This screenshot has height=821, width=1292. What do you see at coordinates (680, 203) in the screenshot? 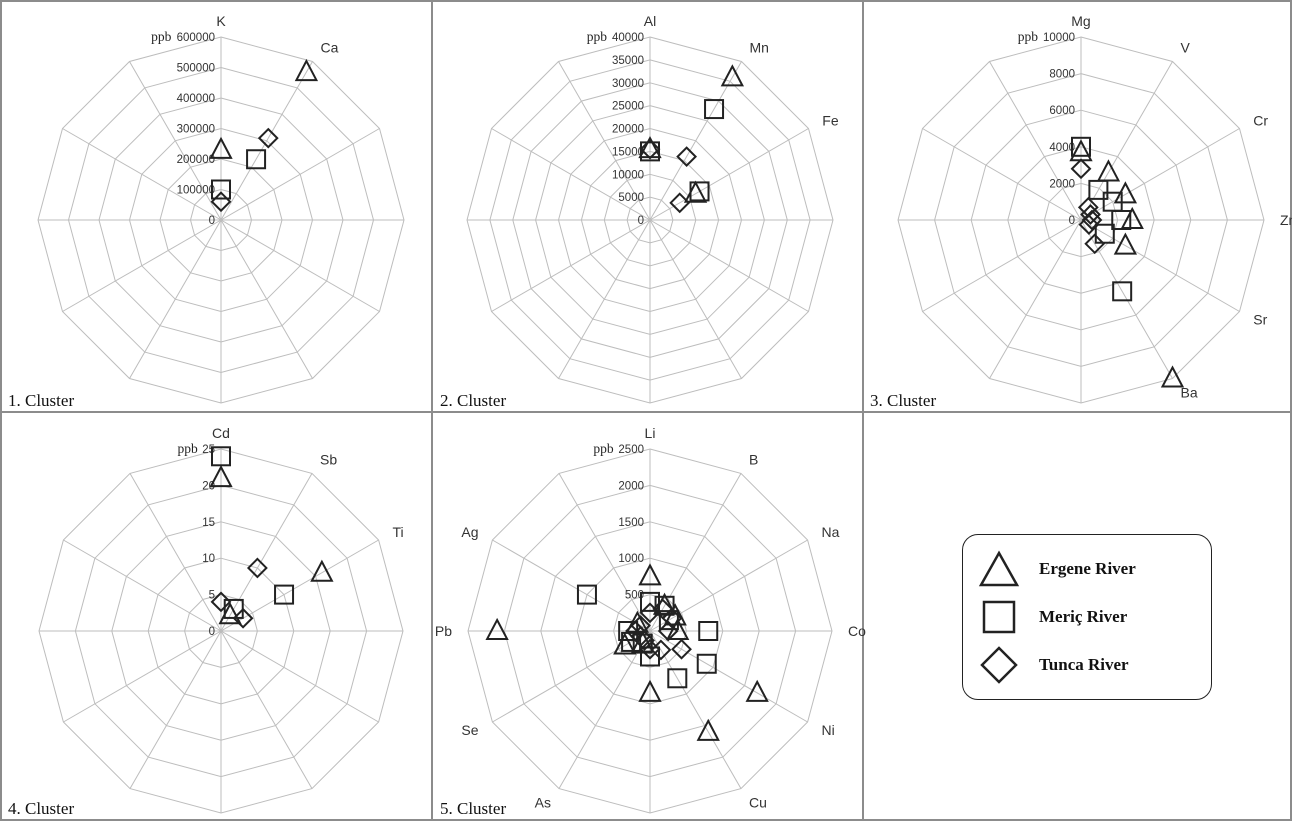
I see `diamond-point-fe` at bounding box center [680, 203].